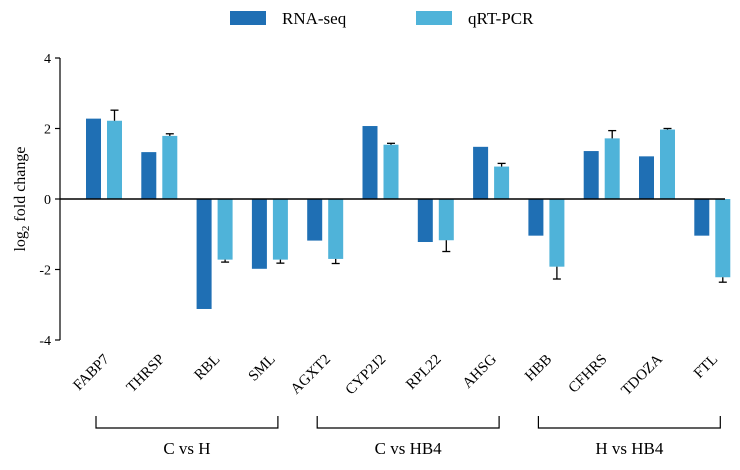 The image size is (740, 470). Describe the element at coordinates (629, 448) in the screenshot. I see `group-label-2: H vs HB4` at that location.